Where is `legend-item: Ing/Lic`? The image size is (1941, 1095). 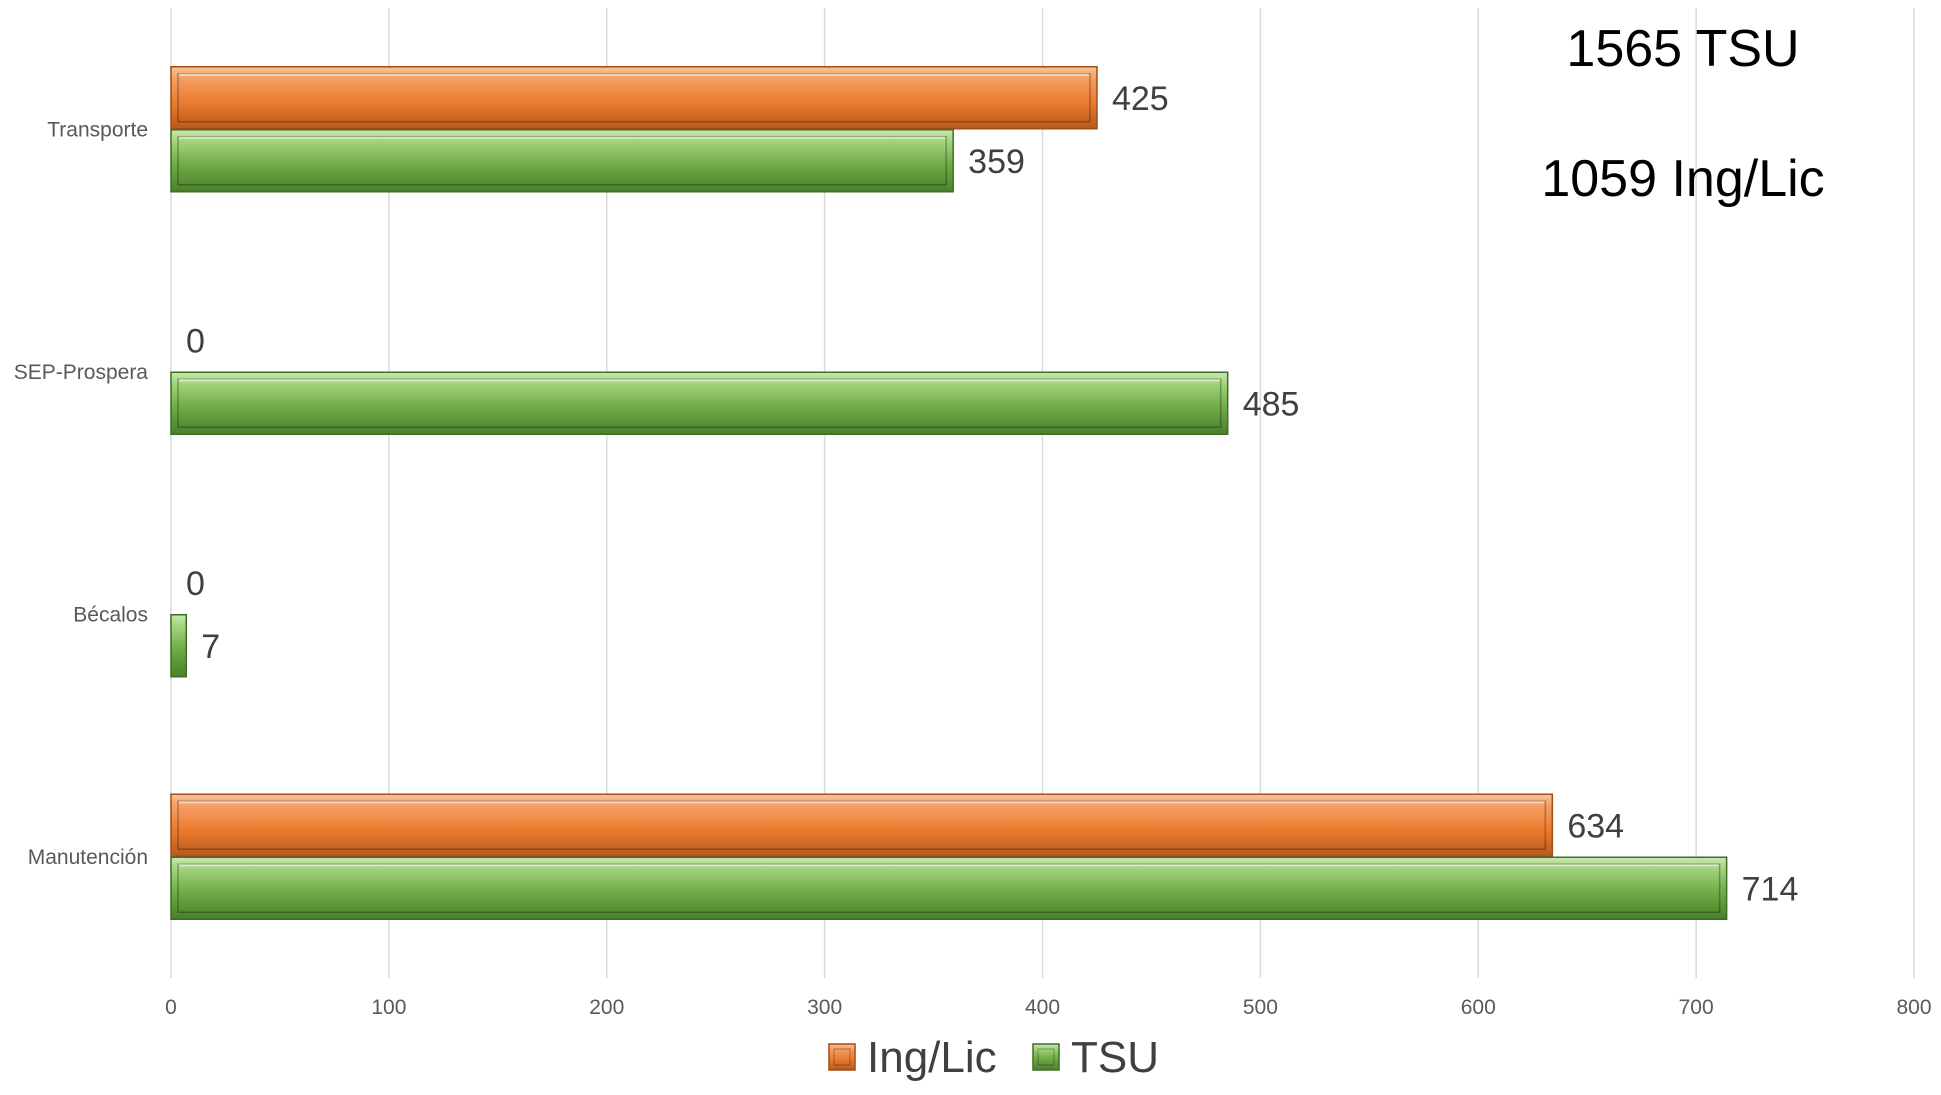 legend-item: Ing/Lic is located at coordinates (912, 1057).